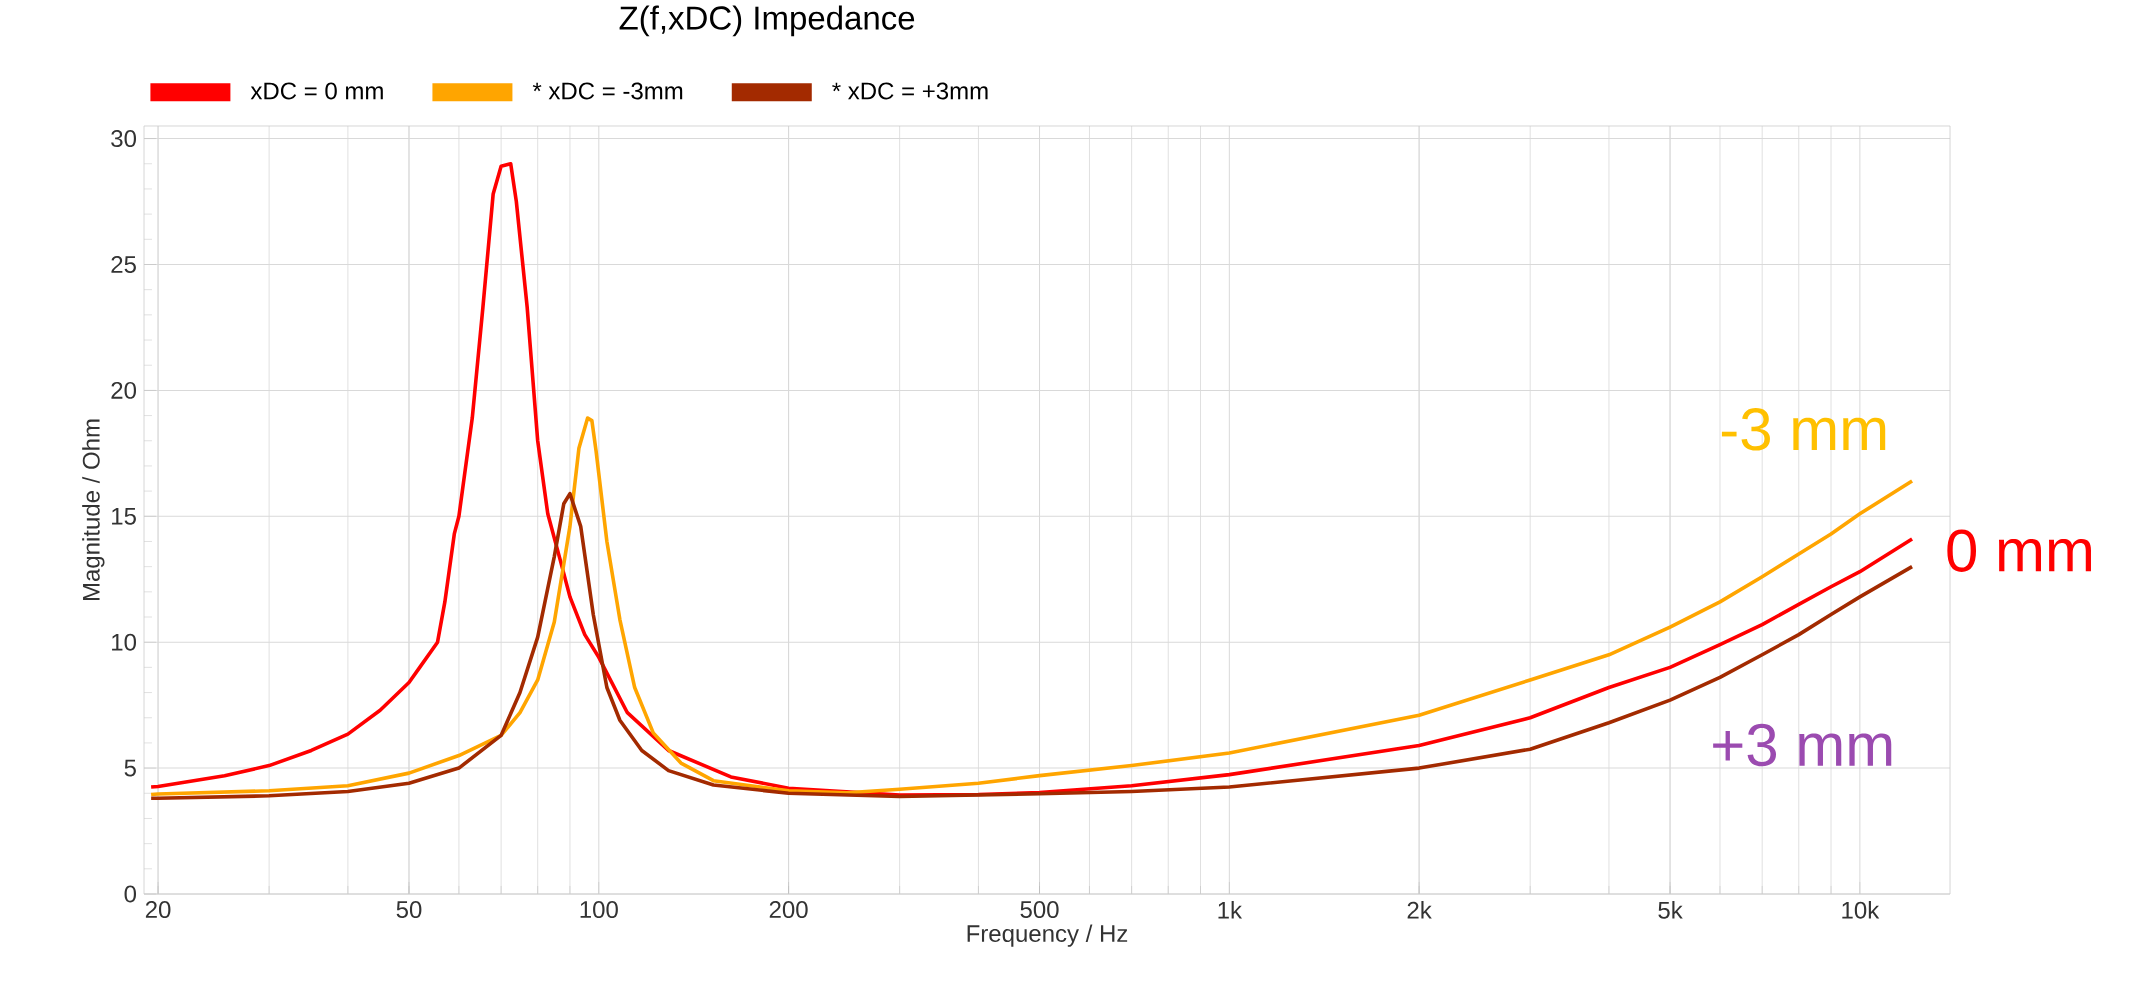  Describe the element at coordinates (124, 516) in the screenshot. I see `y-tick-label: 15` at that location.